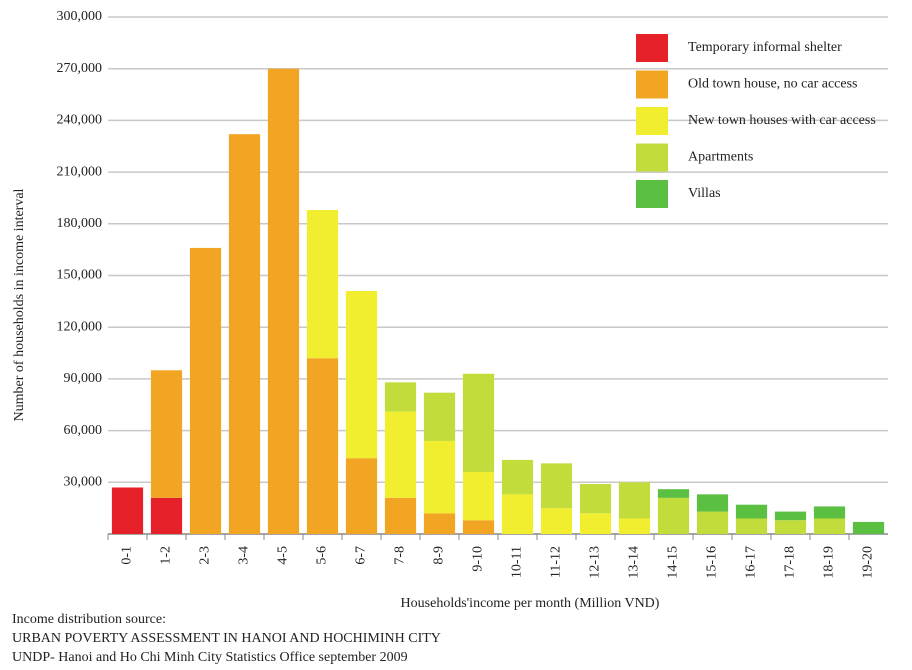 The height and width of the screenshot is (670, 912). I want to click on y-axis-title: Number of households in income interval, so click(19, 304).